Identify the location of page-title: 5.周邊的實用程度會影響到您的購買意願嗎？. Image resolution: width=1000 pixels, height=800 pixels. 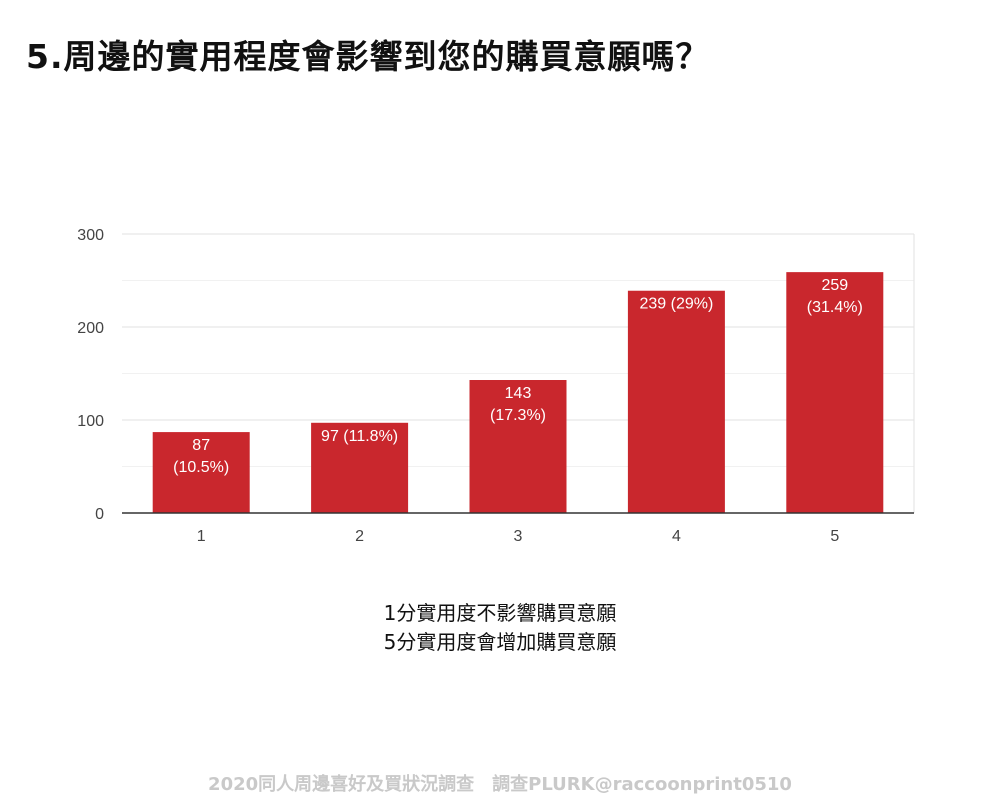
(368, 56).